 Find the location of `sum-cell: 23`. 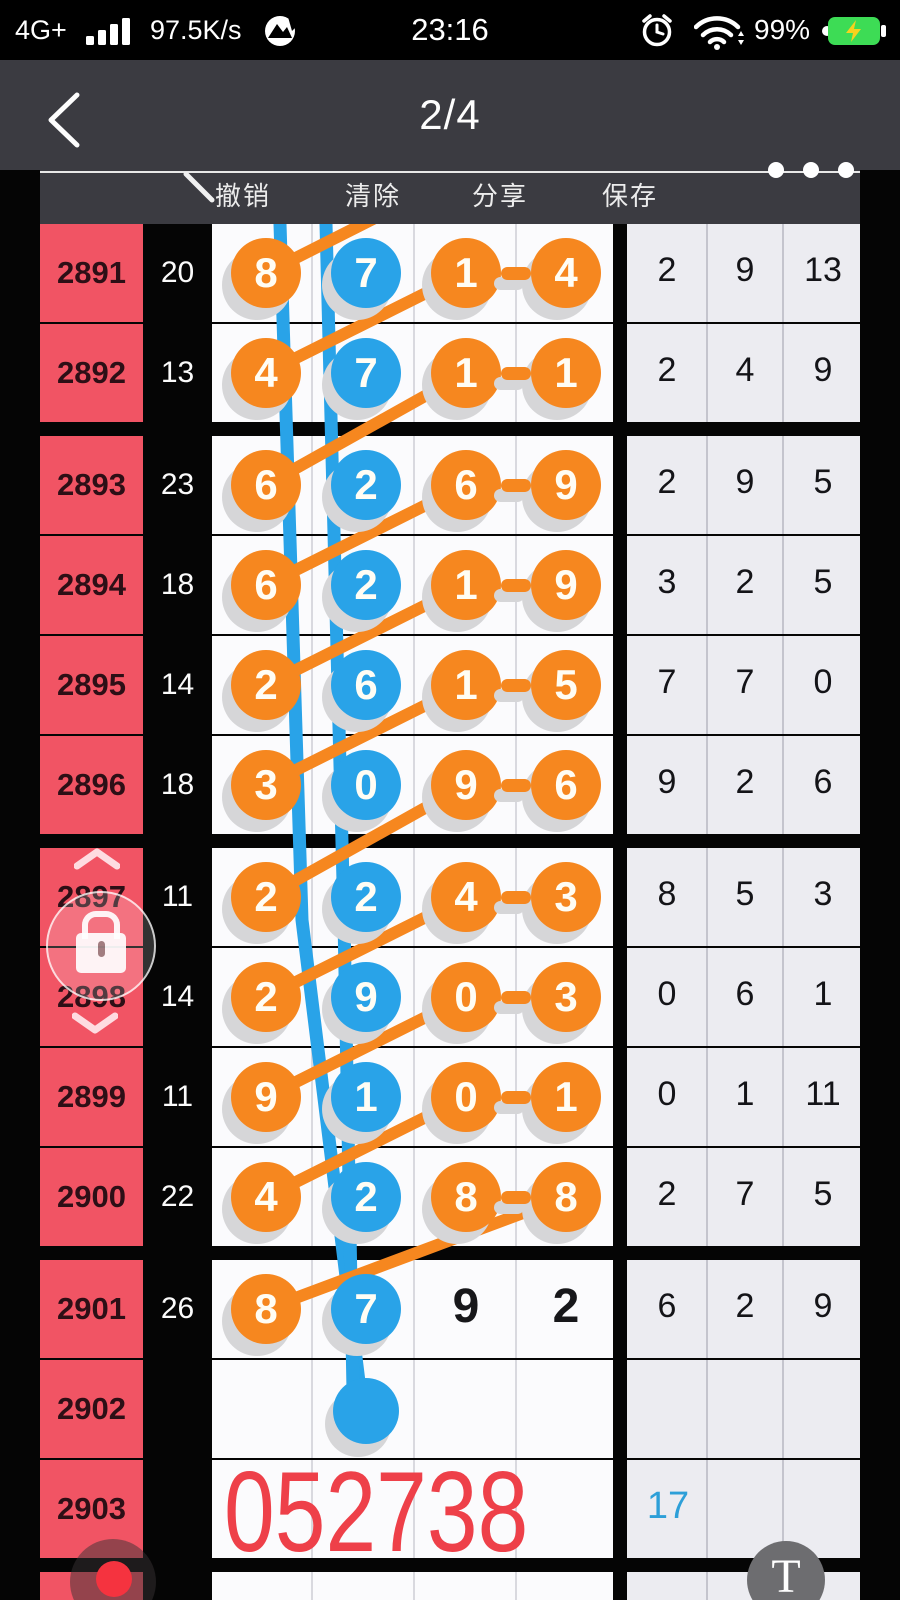

sum-cell: 23 is located at coordinates (177, 484).